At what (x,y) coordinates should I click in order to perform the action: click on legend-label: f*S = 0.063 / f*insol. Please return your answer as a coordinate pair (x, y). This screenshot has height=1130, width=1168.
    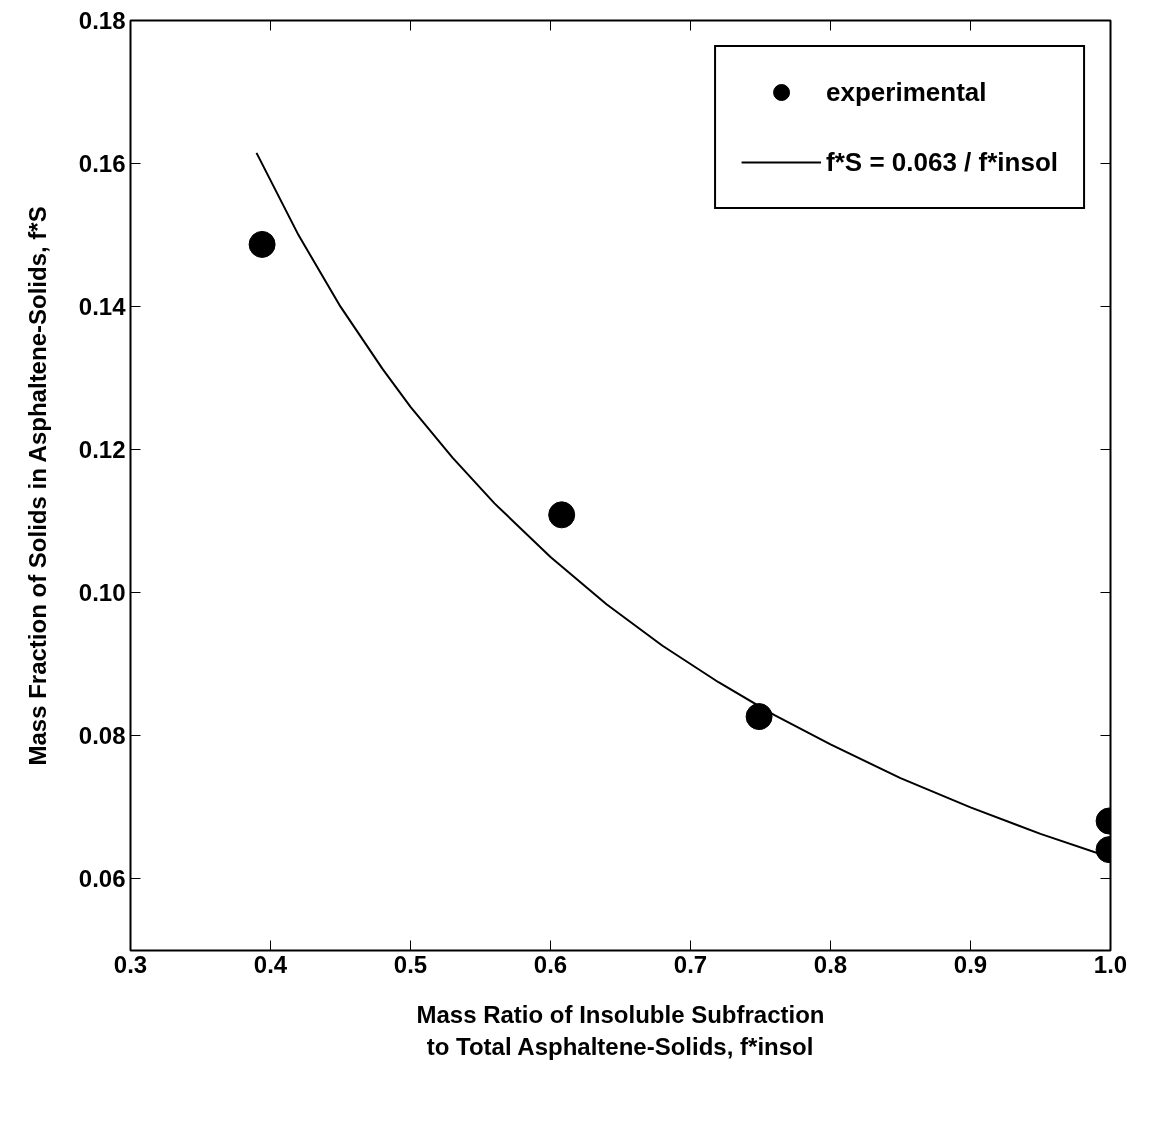
    Looking at the image, I should click on (942, 162).